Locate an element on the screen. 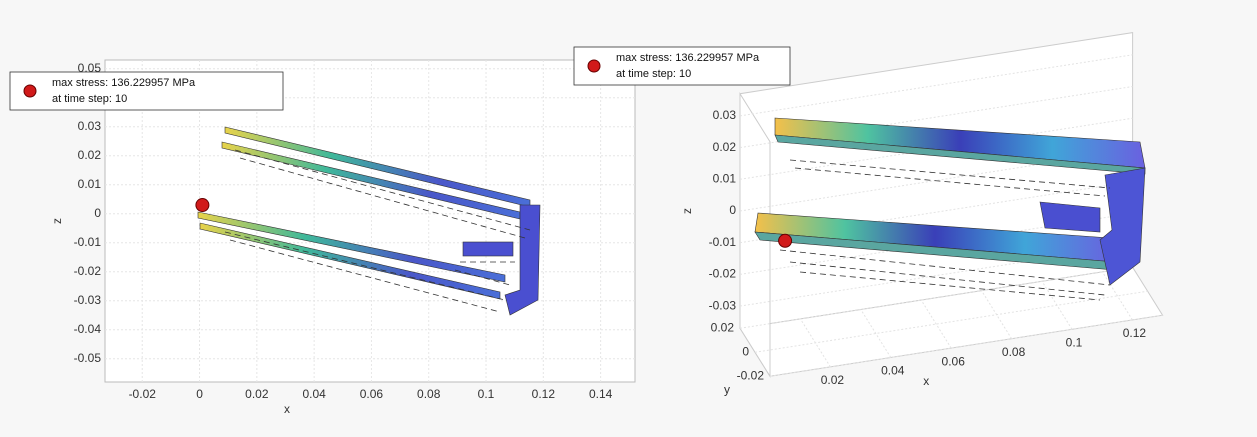 This screenshot has width=1257, height=437. y-axis-label: y is located at coordinates (727, 389).